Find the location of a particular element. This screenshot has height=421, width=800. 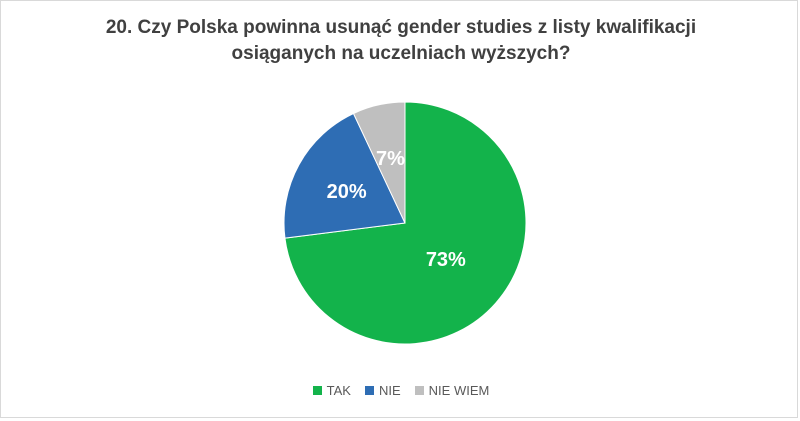

legend-item-tak: TAK is located at coordinates (331, 390).